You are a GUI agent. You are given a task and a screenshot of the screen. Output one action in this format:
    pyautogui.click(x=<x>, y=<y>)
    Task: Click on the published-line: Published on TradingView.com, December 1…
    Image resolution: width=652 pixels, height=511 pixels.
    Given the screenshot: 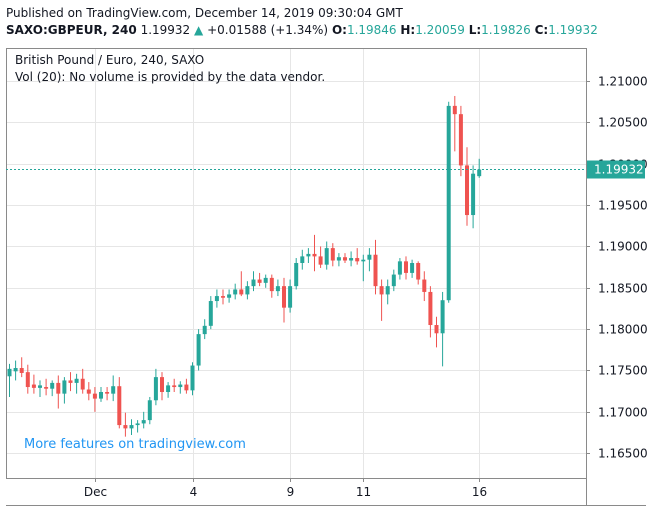 What is the action you would take?
    pyautogui.click(x=204, y=13)
    